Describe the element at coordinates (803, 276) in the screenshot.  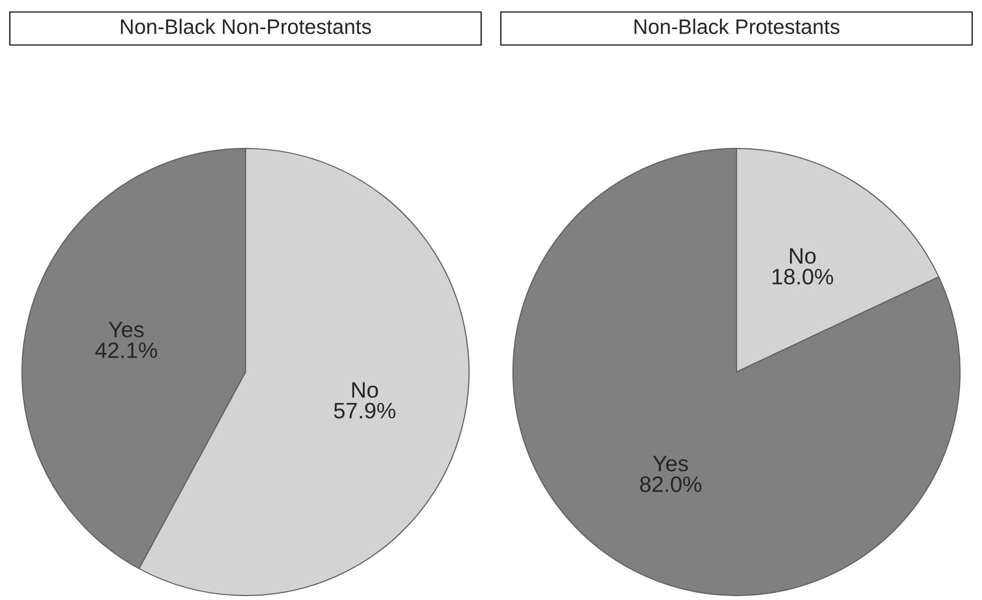
I see `data-label: 18.0%` at that location.